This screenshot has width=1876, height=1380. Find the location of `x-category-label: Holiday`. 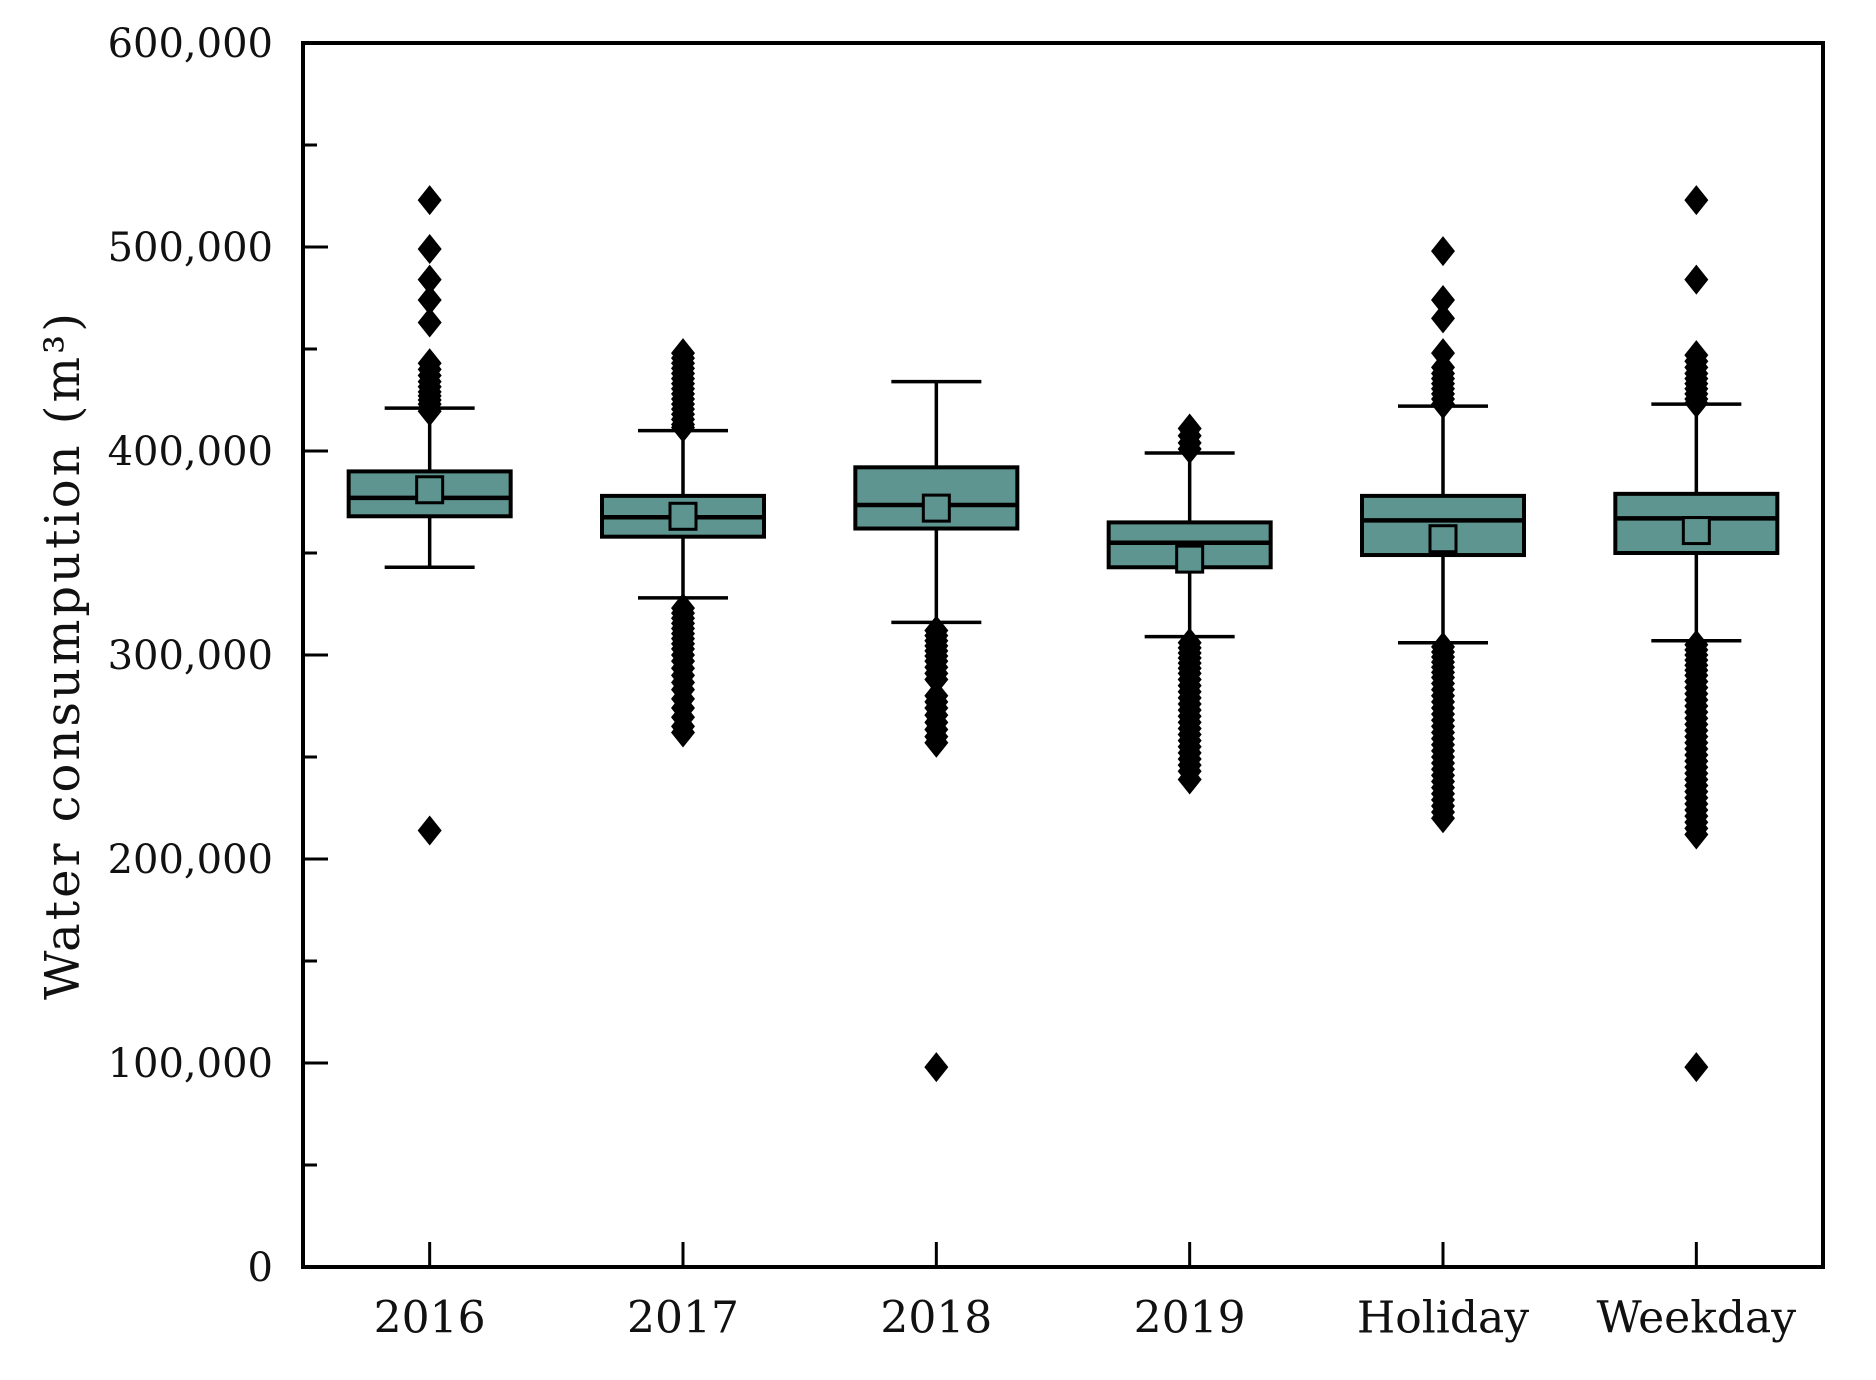

x-category-label: Holiday is located at coordinates (1443, 1317).